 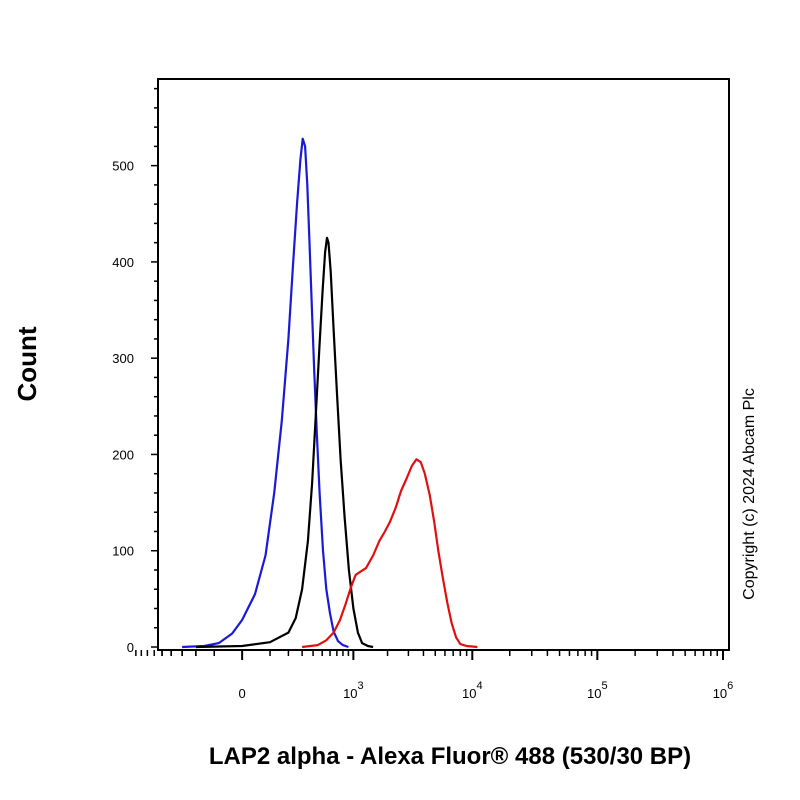 What do you see at coordinates (749, 494) in the screenshot?
I see `copyright-notice: Copyright (c) 2024 Abcam Plc` at bounding box center [749, 494].